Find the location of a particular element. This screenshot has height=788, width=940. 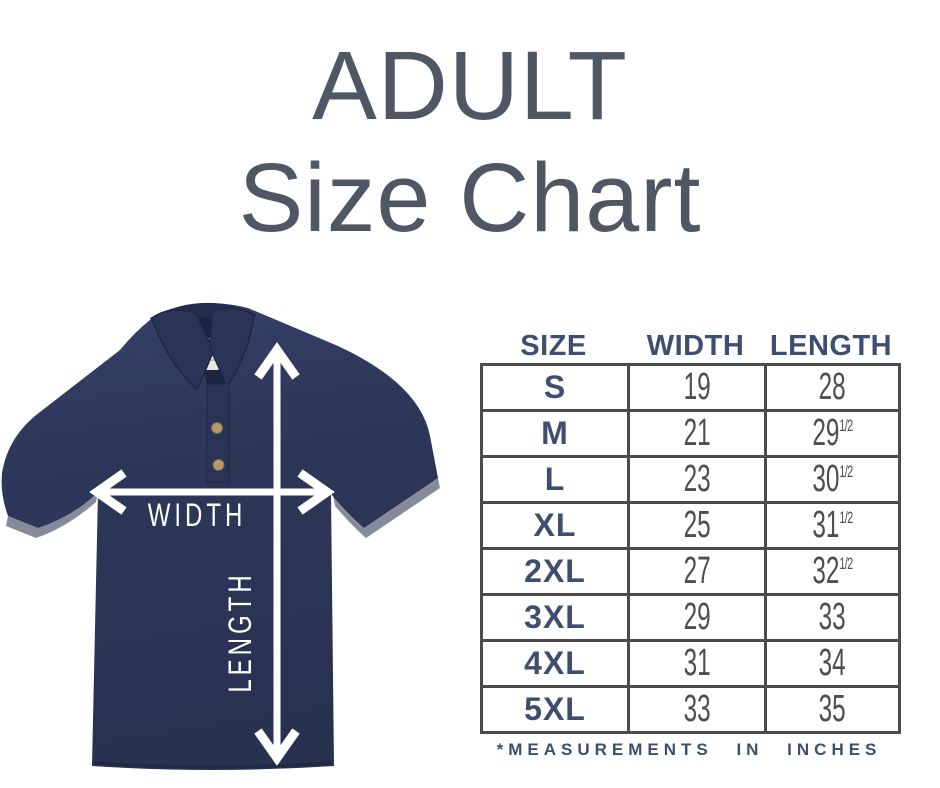

length-value: 29 is located at coordinates (826, 433).